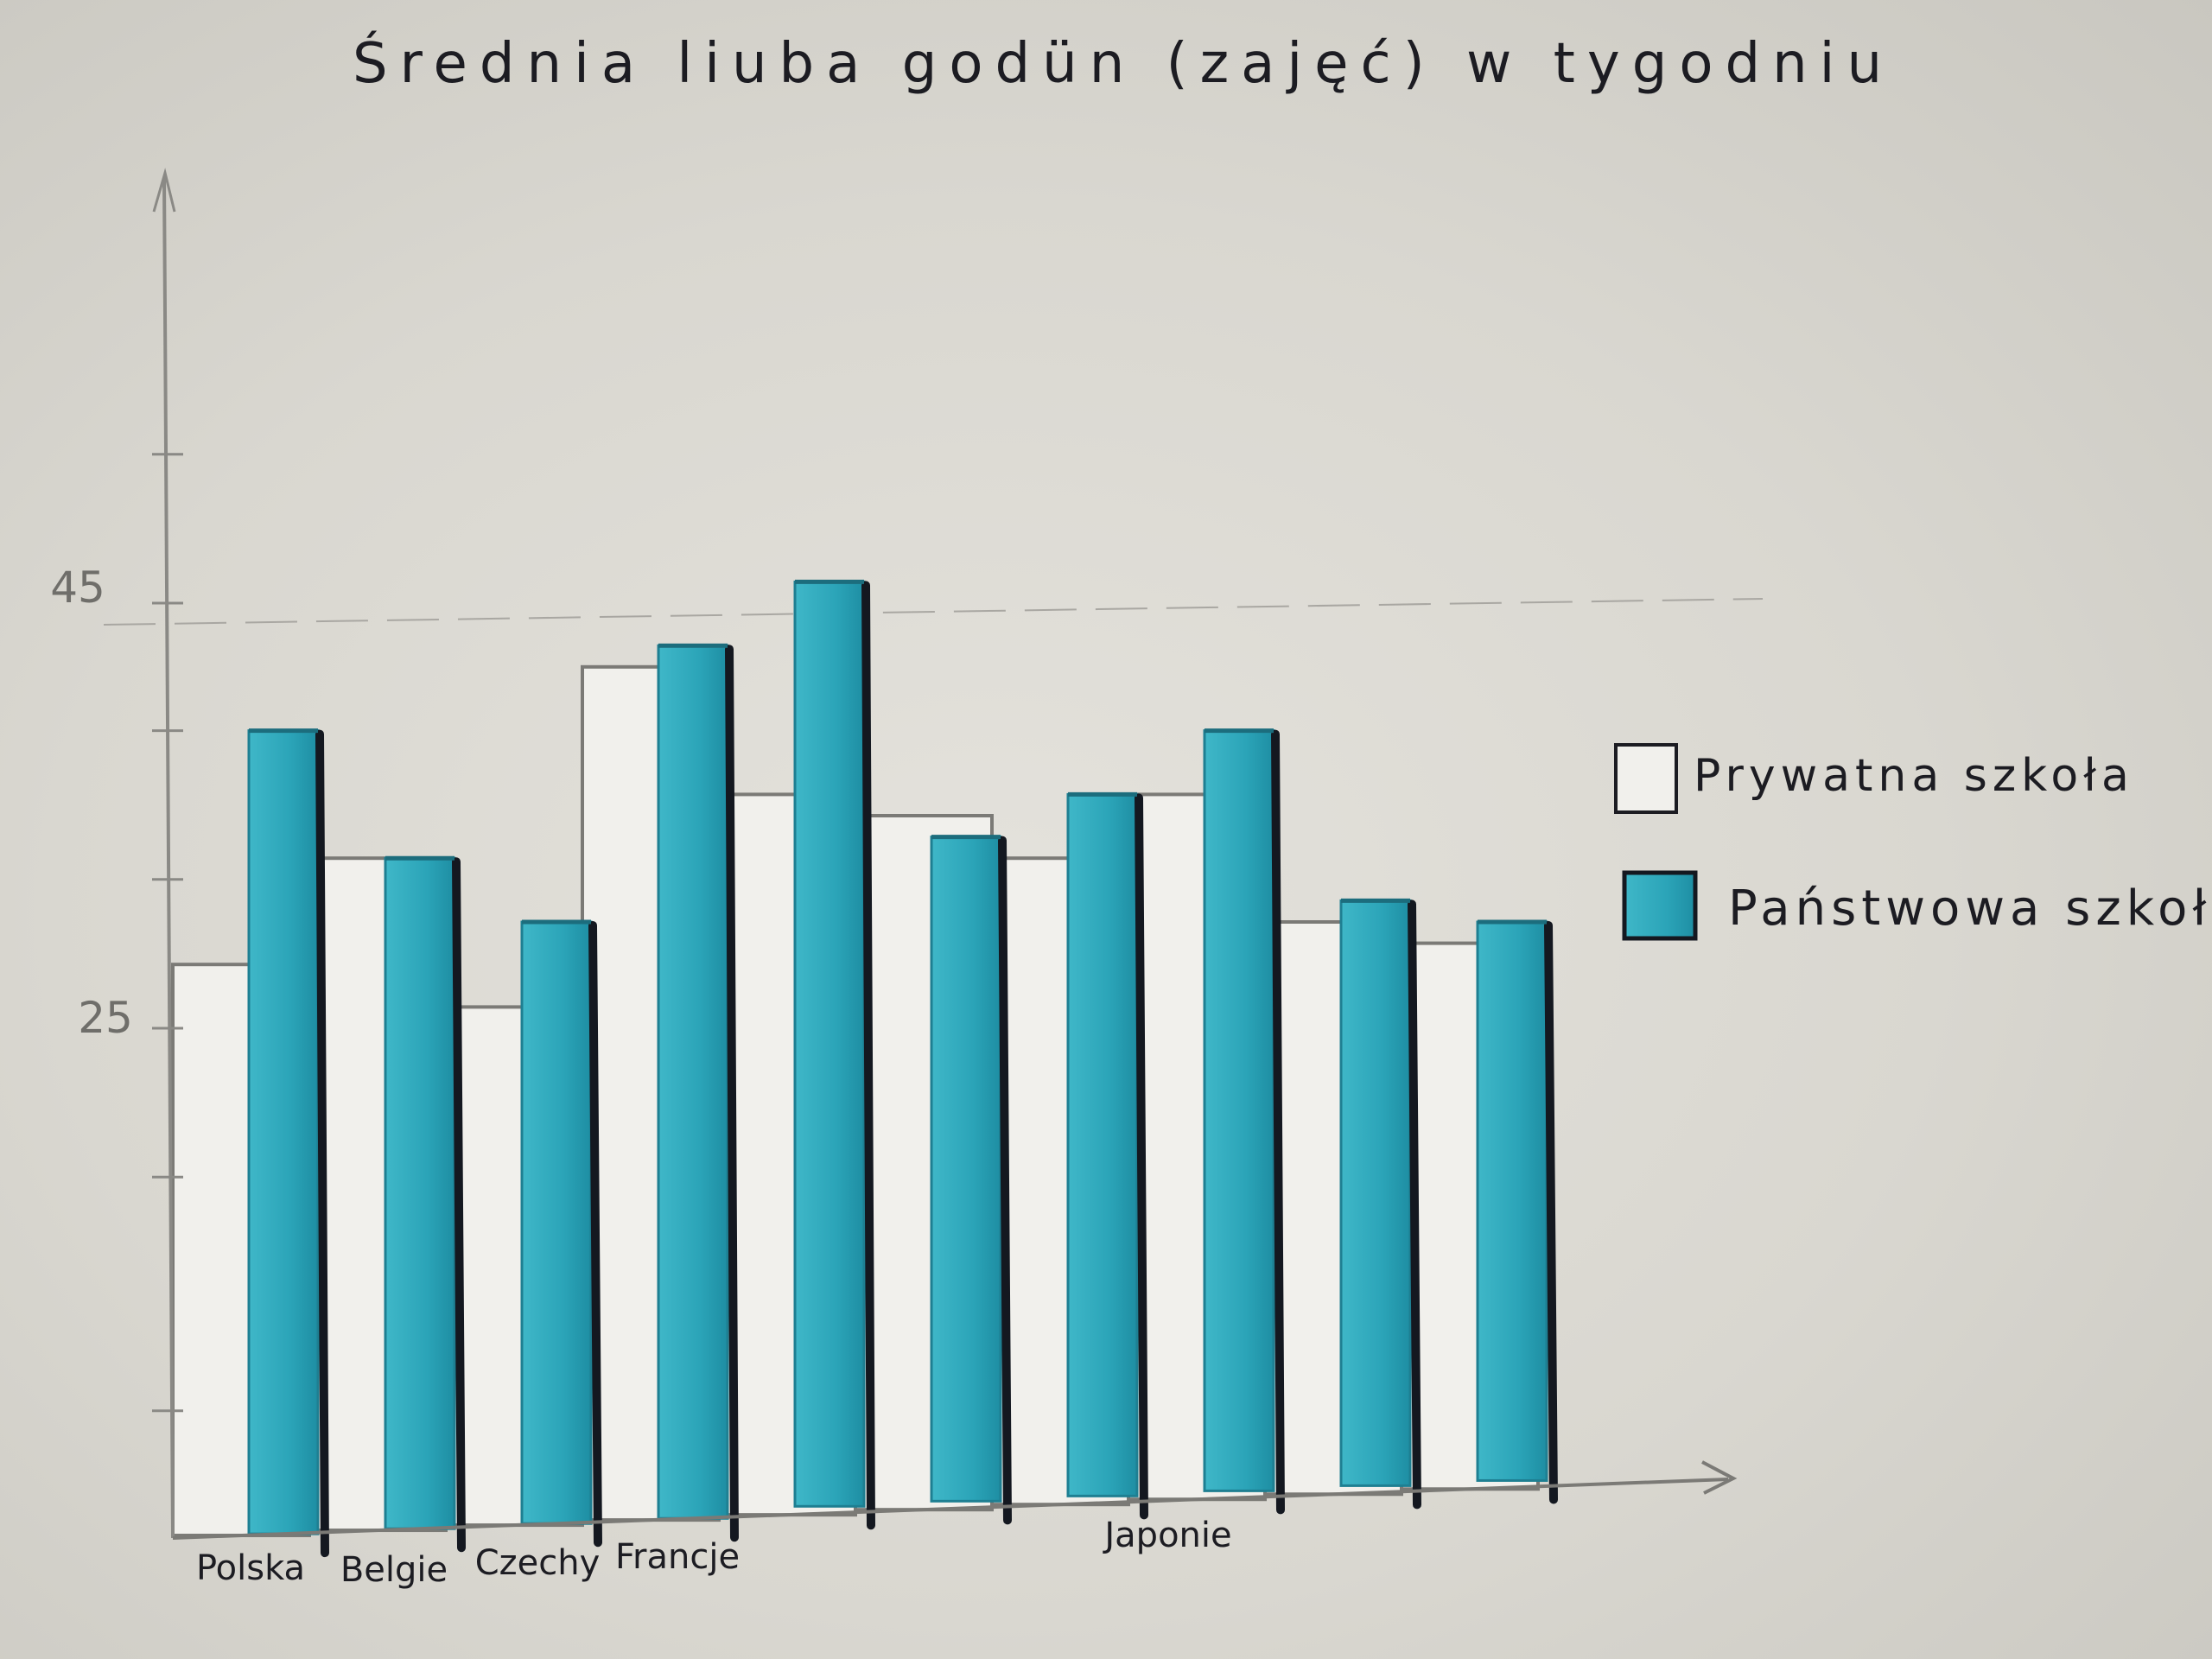 This screenshot has width=2212, height=1659. What do you see at coordinates (677, 1557) in the screenshot?
I see `x-tick-label-francja: Francje` at bounding box center [677, 1557].